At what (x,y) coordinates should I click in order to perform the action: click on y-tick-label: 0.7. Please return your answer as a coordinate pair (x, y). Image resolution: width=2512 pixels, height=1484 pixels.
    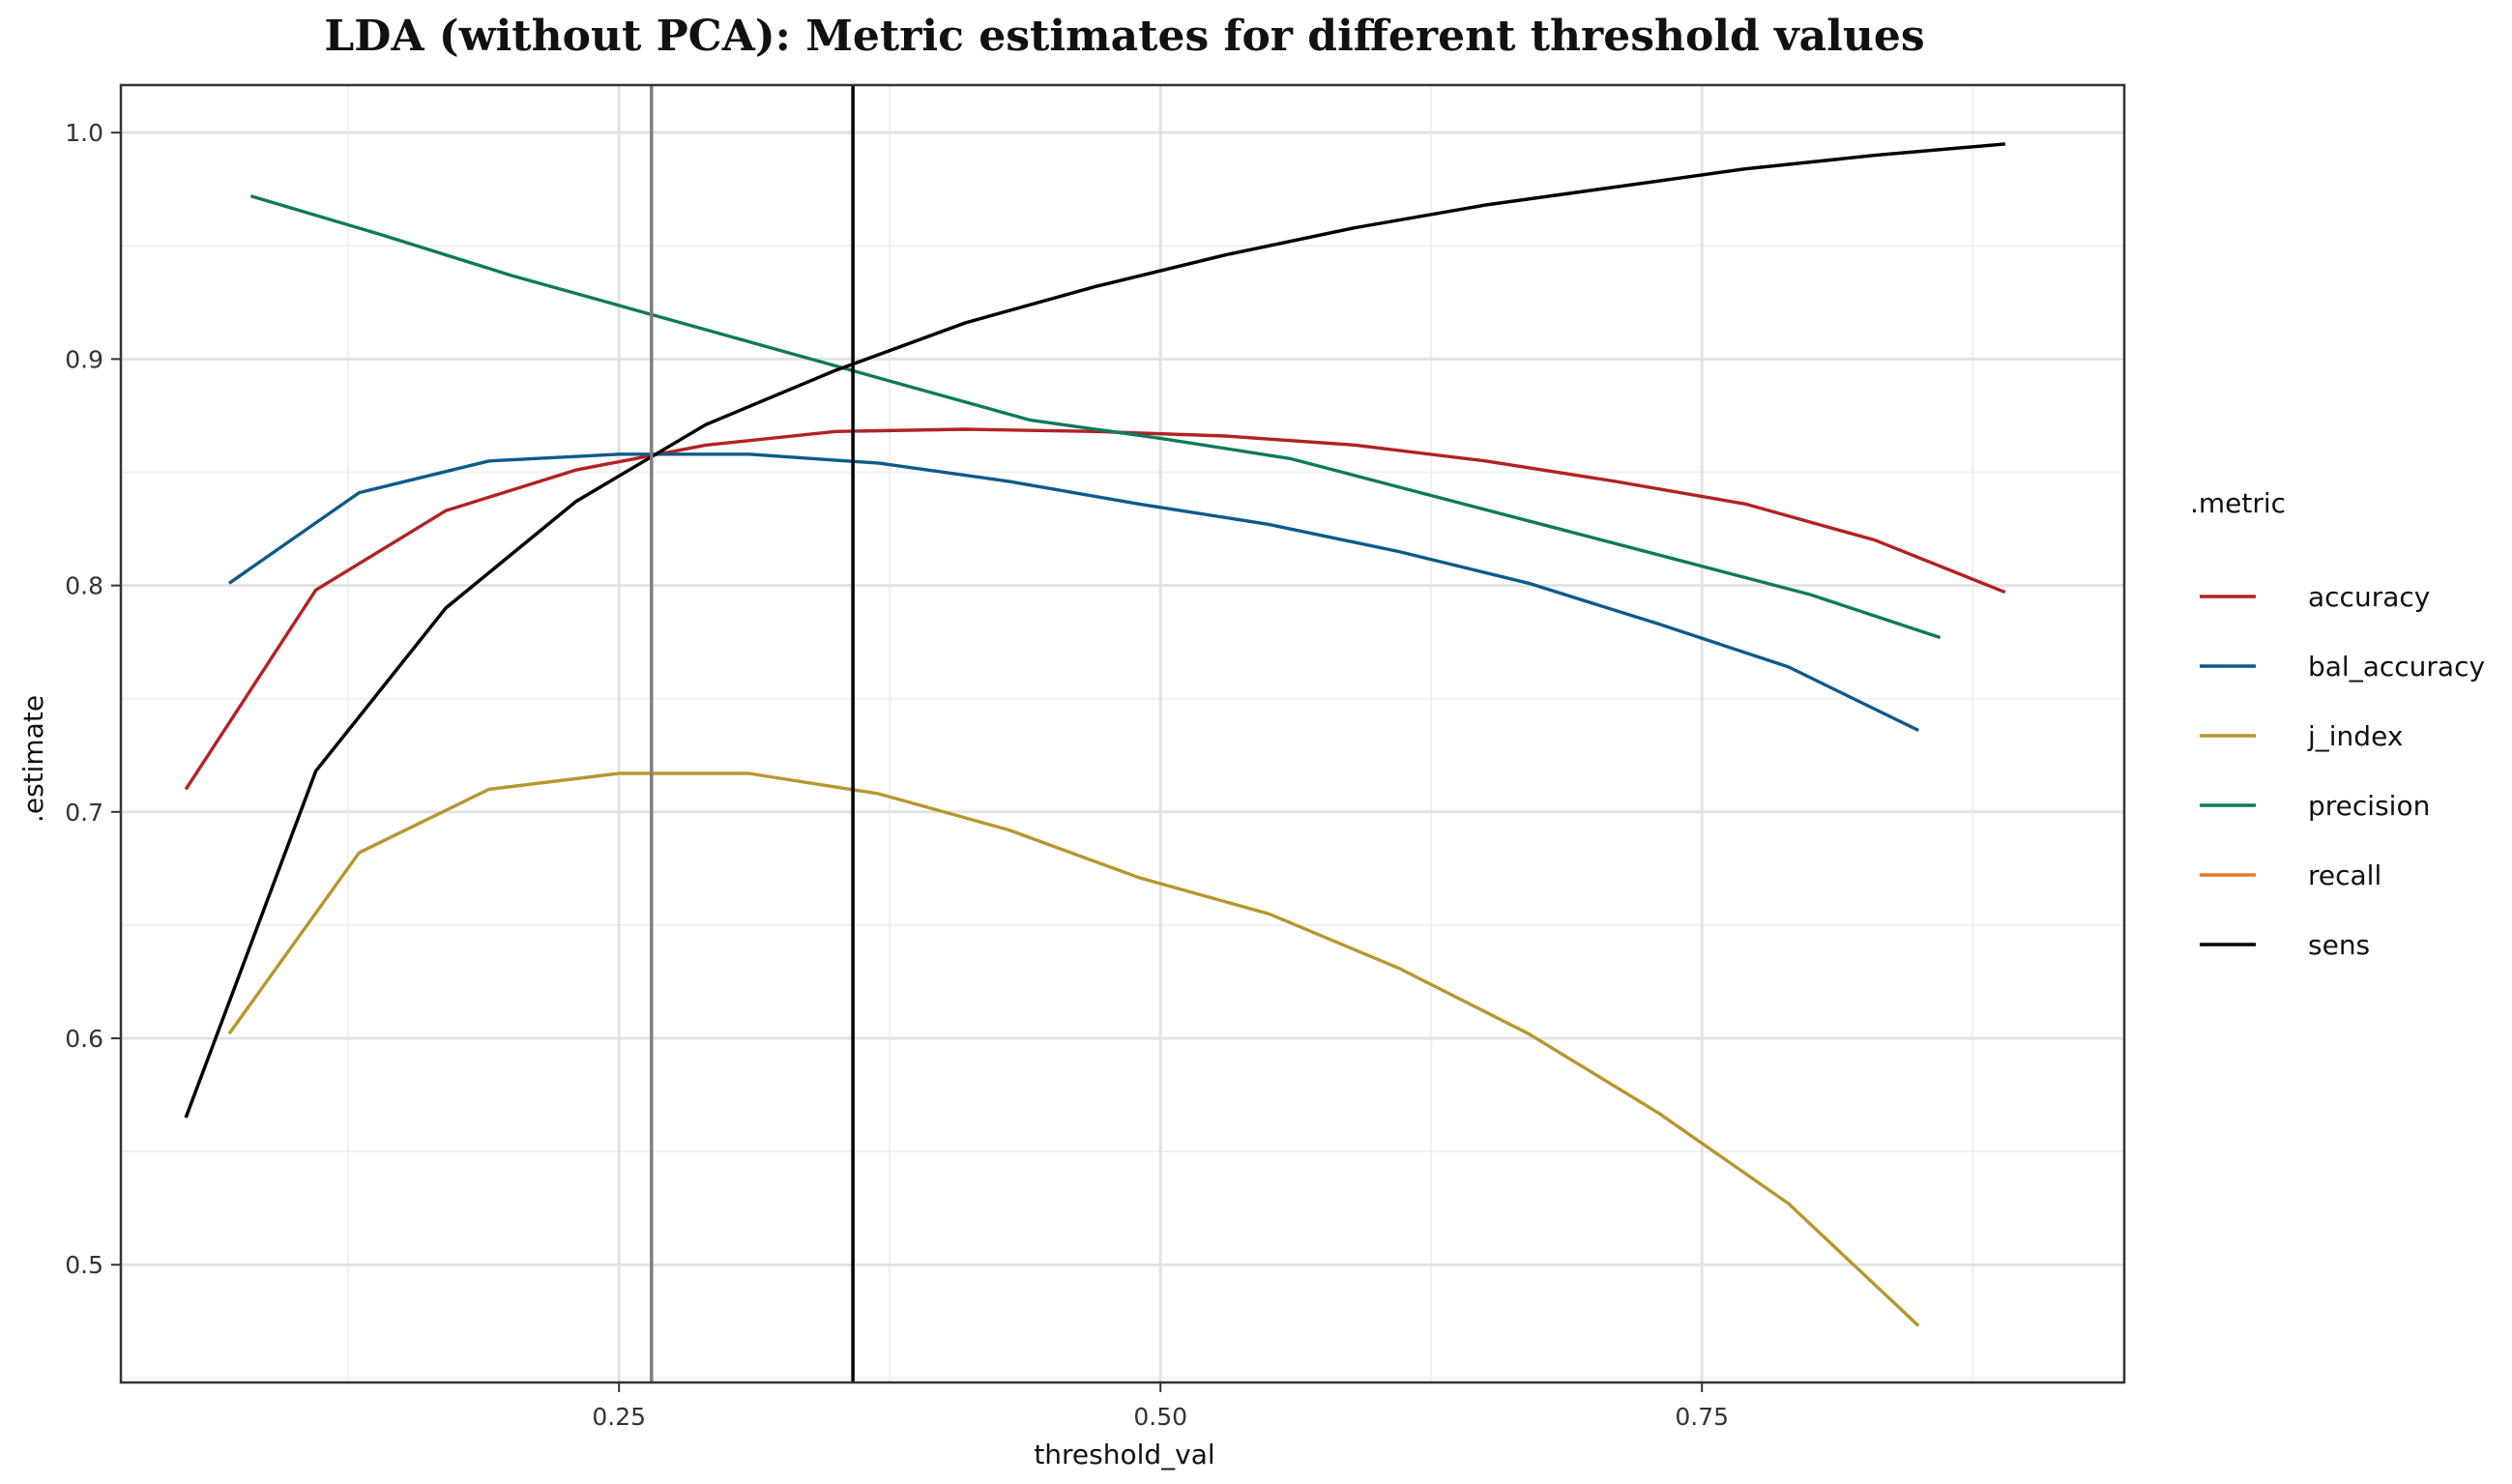
    Looking at the image, I should click on (84, 813).